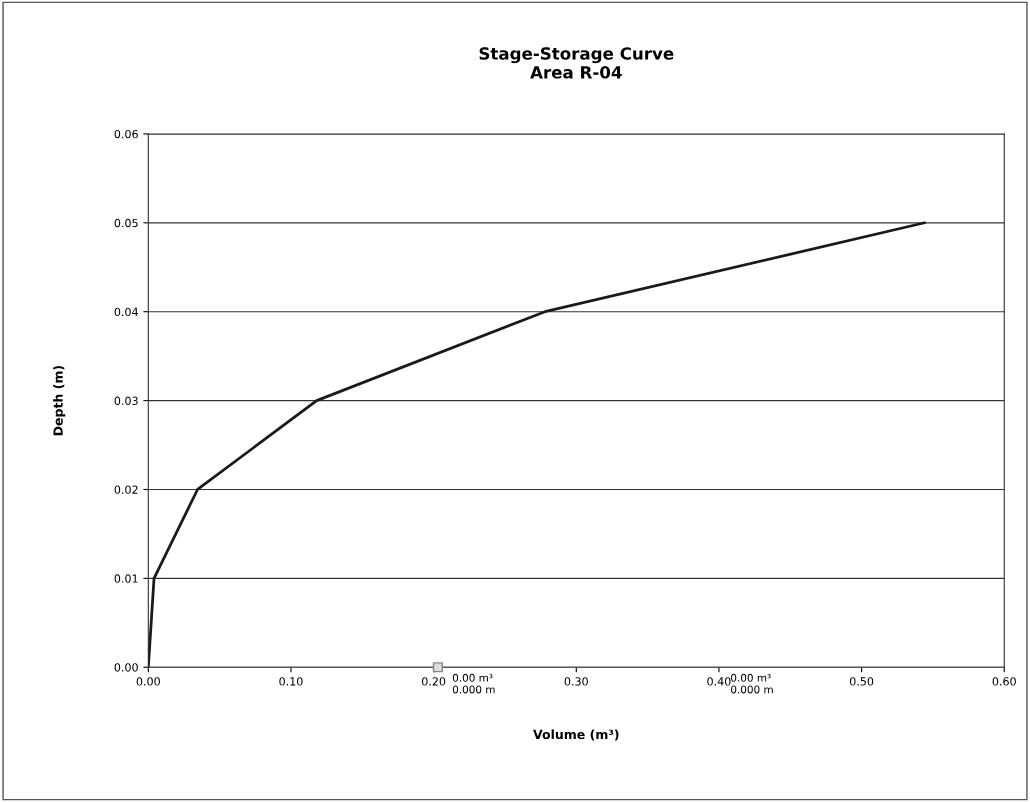  Describe the element at coordinates (719, 681) in the screenshot. I see `x-tick-label: 0.40` at that location.